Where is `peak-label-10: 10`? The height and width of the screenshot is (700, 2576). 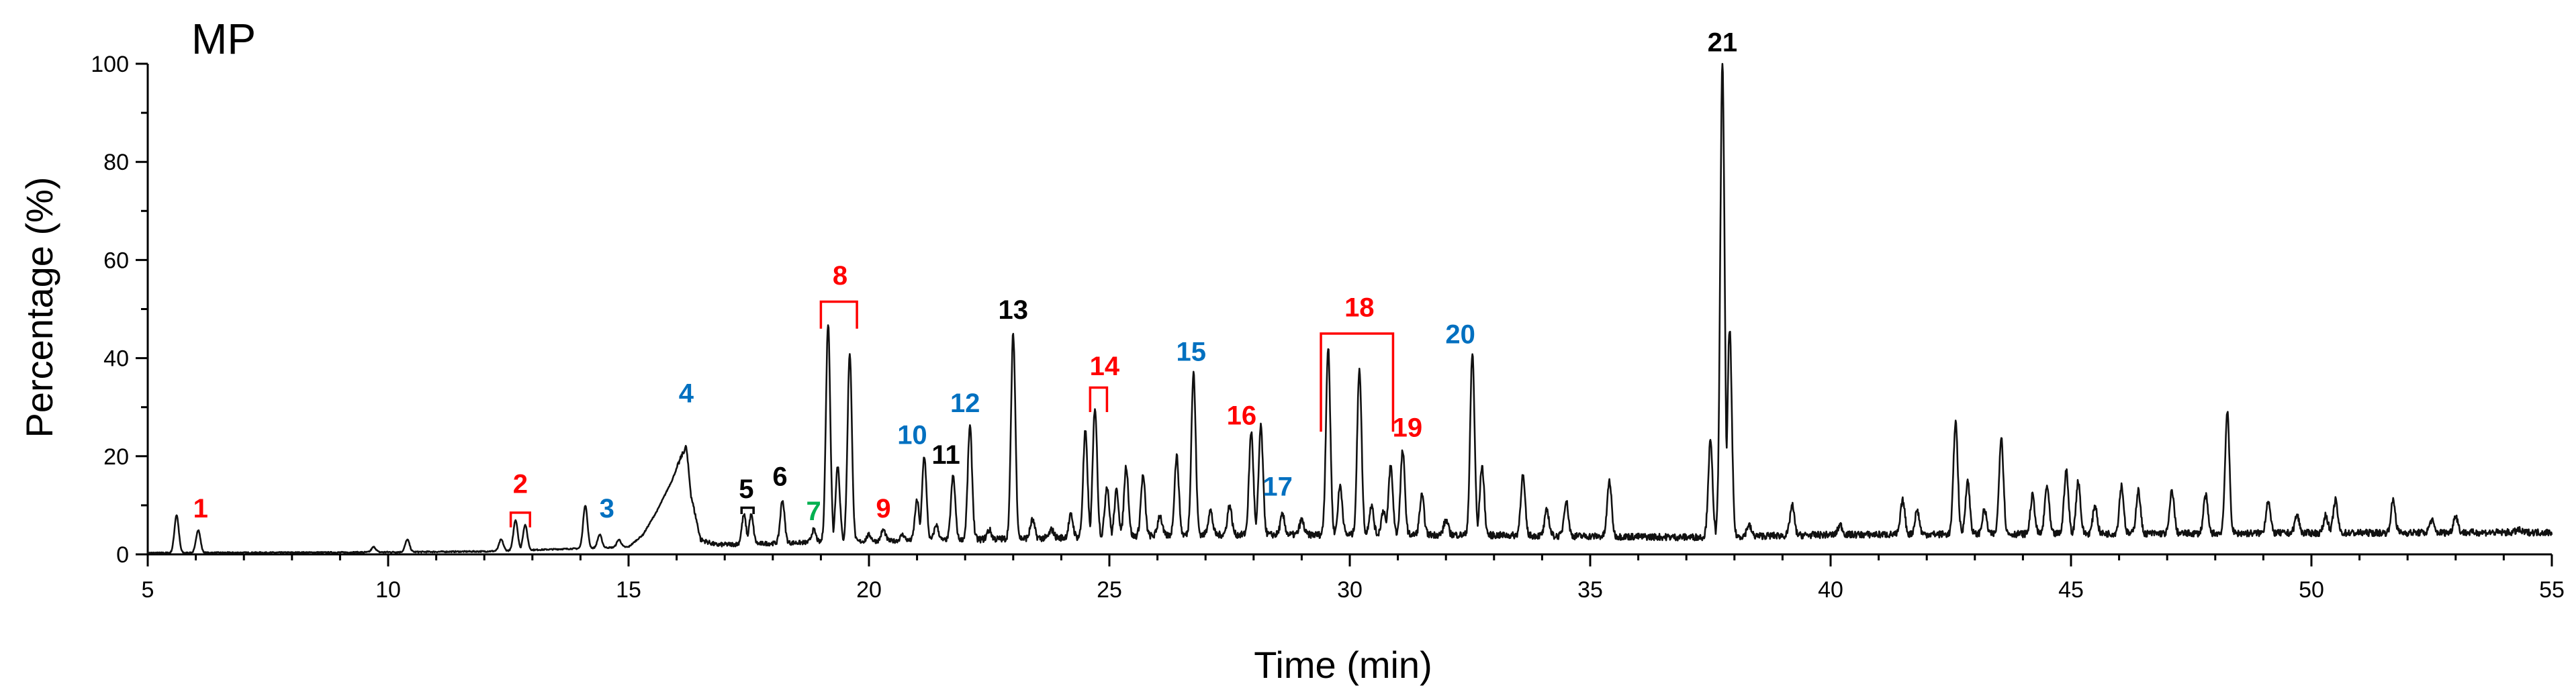 peak-label-10: 10 is located at coordinates (912, 435).